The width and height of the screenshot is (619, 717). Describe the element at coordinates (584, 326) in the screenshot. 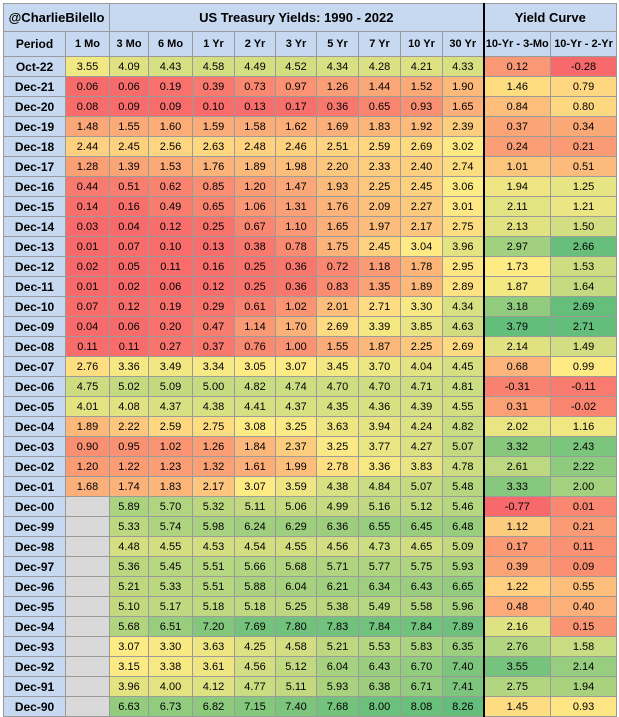

I see `curve-cell-10-yr-2-yr: 2.71` at that location.